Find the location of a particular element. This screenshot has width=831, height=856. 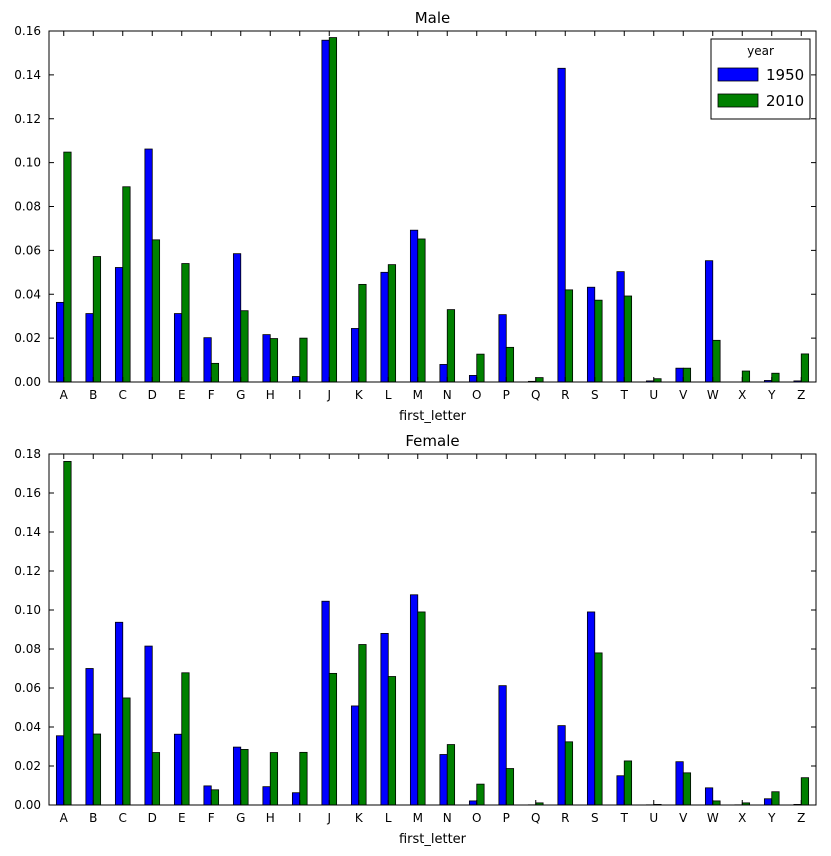

bar-1950-J is located at coordinates (325, 703).